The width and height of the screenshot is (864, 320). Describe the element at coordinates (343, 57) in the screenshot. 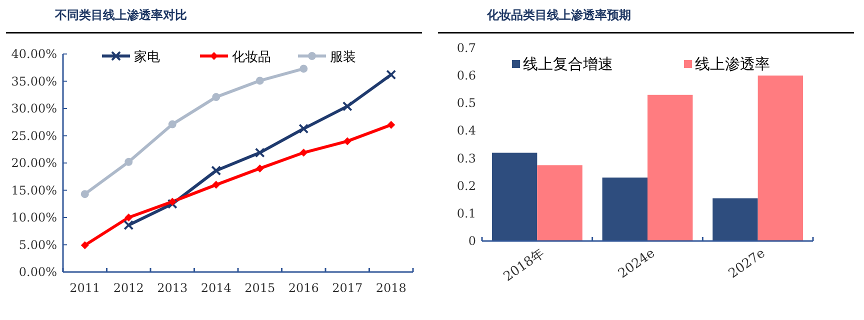

I see `legend-label: 服装` at that location.